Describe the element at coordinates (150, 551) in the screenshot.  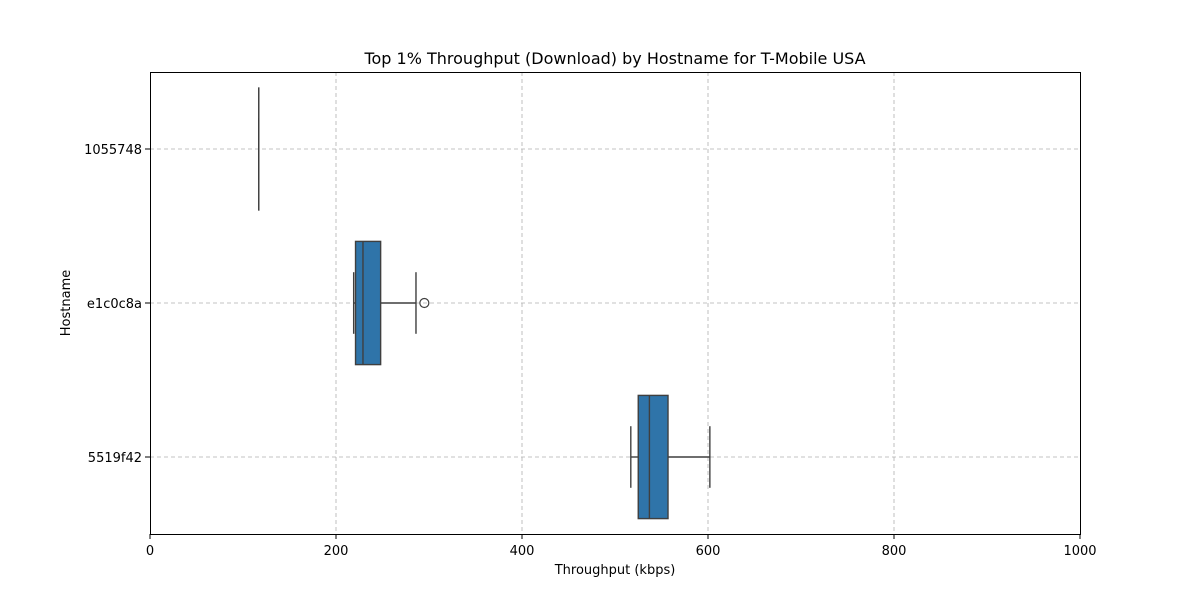
I see `x-tick-label: 0` at that location.